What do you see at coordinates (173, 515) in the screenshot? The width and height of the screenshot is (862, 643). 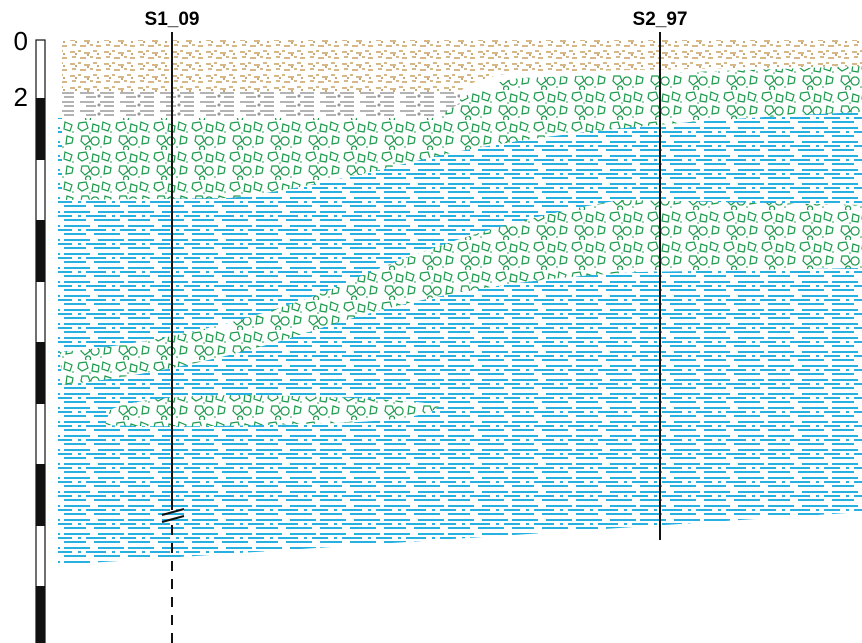 I see `break-symbol` at bounding box center [173, 515].